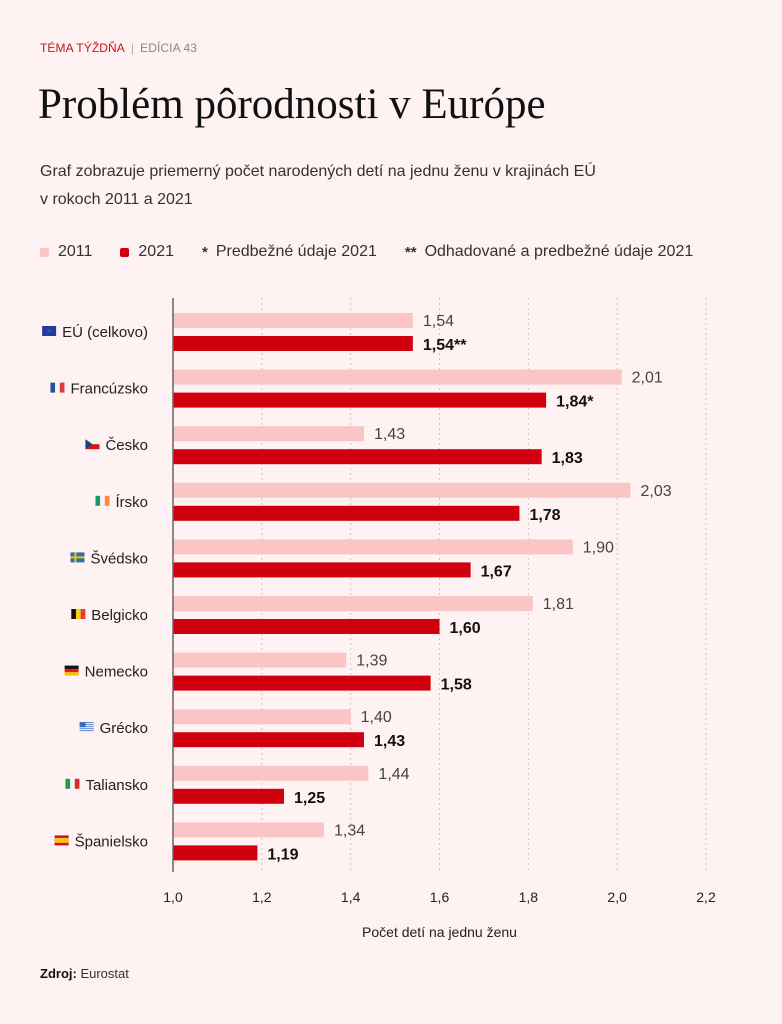  Describe the element at coordinates (169, 48) in the screenshot. I see `edition-label: EDÍCIA 43` at that location.